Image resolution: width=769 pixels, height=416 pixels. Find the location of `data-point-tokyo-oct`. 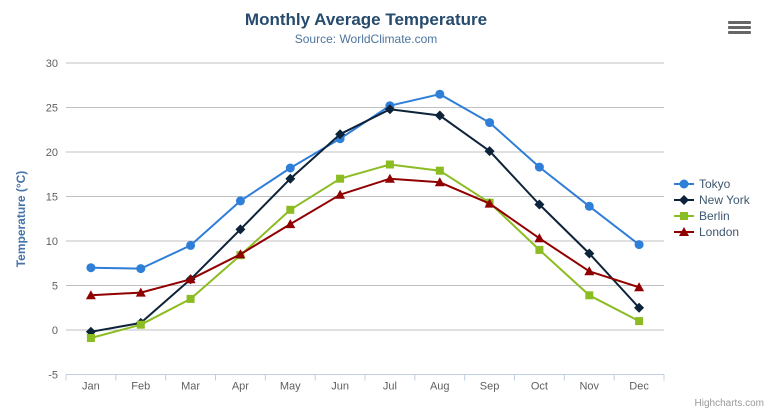

data-point-tokyo-oct is located at coordinates (539, 167).